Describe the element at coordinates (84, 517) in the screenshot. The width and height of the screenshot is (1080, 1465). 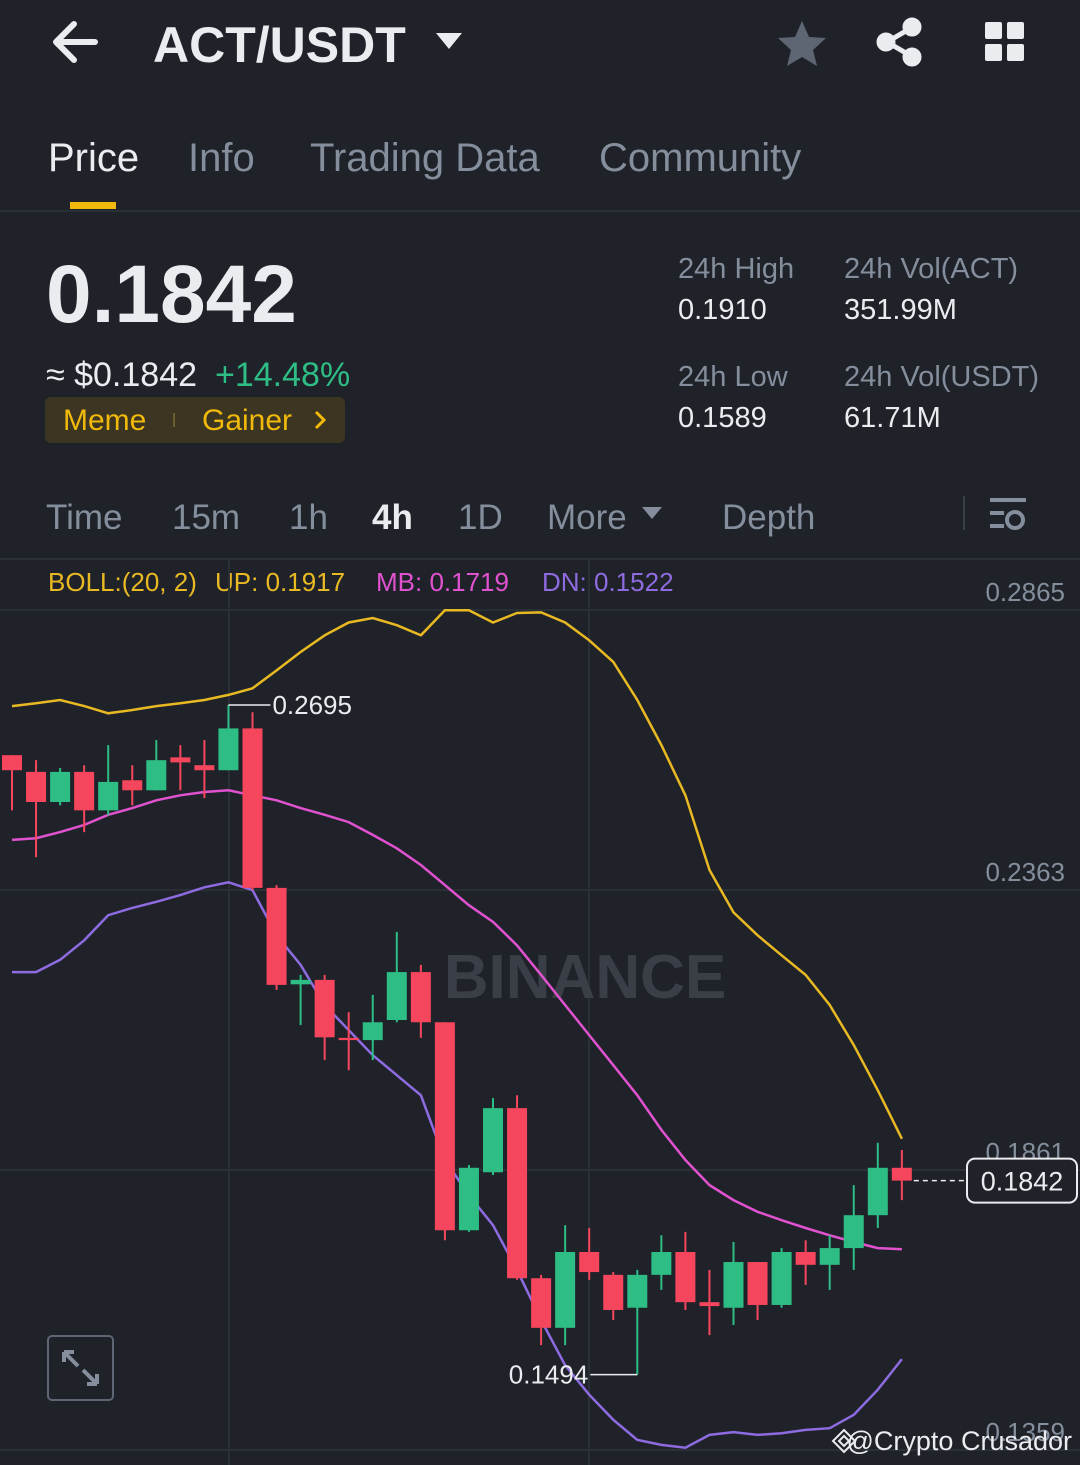
I see `interval: Time` at that location.